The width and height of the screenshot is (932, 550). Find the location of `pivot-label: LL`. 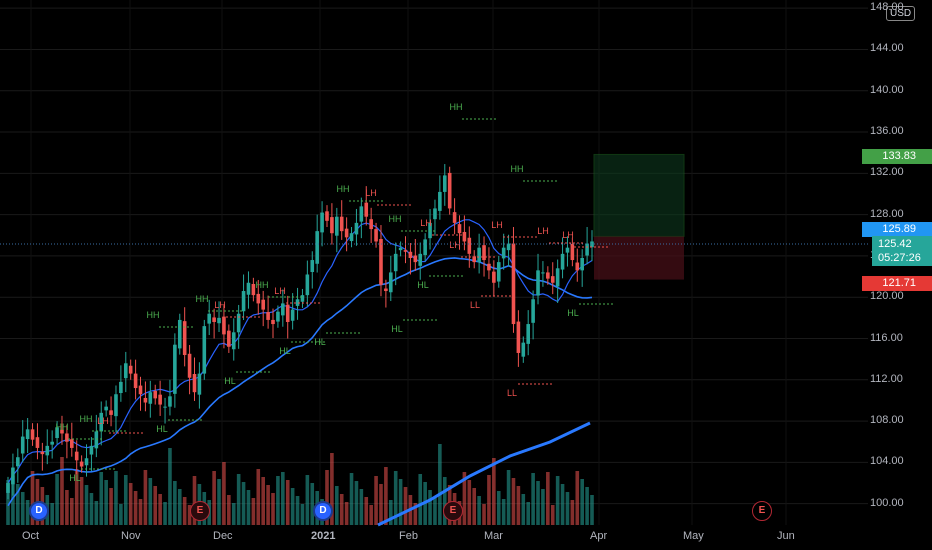

pivot-label: LL is located at coordinates (475, 305).